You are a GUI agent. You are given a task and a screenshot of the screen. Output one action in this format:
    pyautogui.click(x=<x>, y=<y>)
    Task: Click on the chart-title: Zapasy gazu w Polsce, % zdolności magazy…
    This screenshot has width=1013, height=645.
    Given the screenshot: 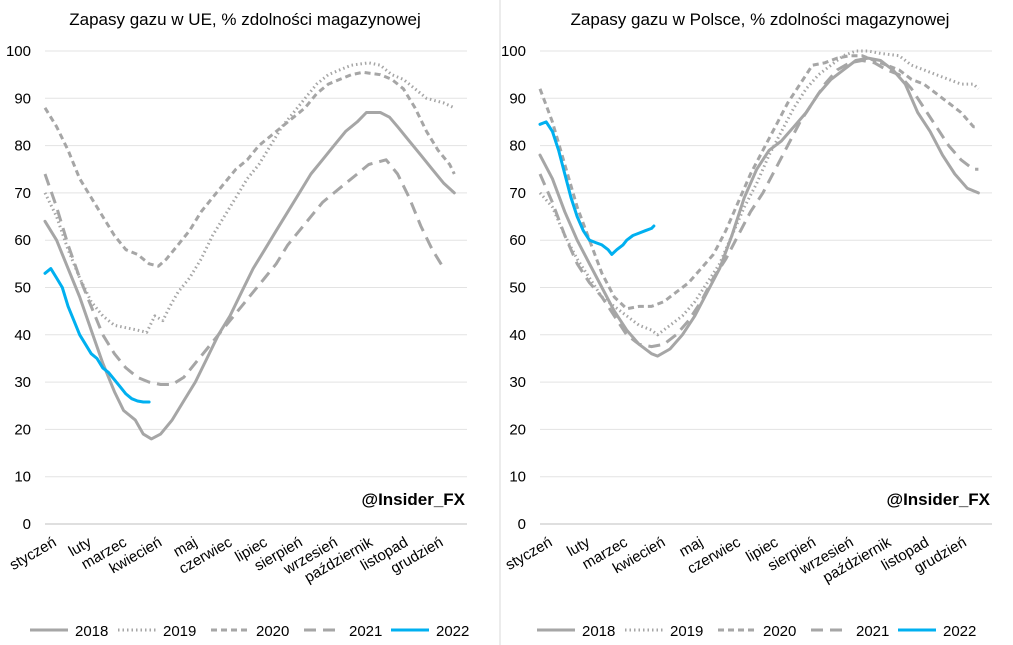 What is the action you would take?
    pyautogui.click(x=760, y=19)
    